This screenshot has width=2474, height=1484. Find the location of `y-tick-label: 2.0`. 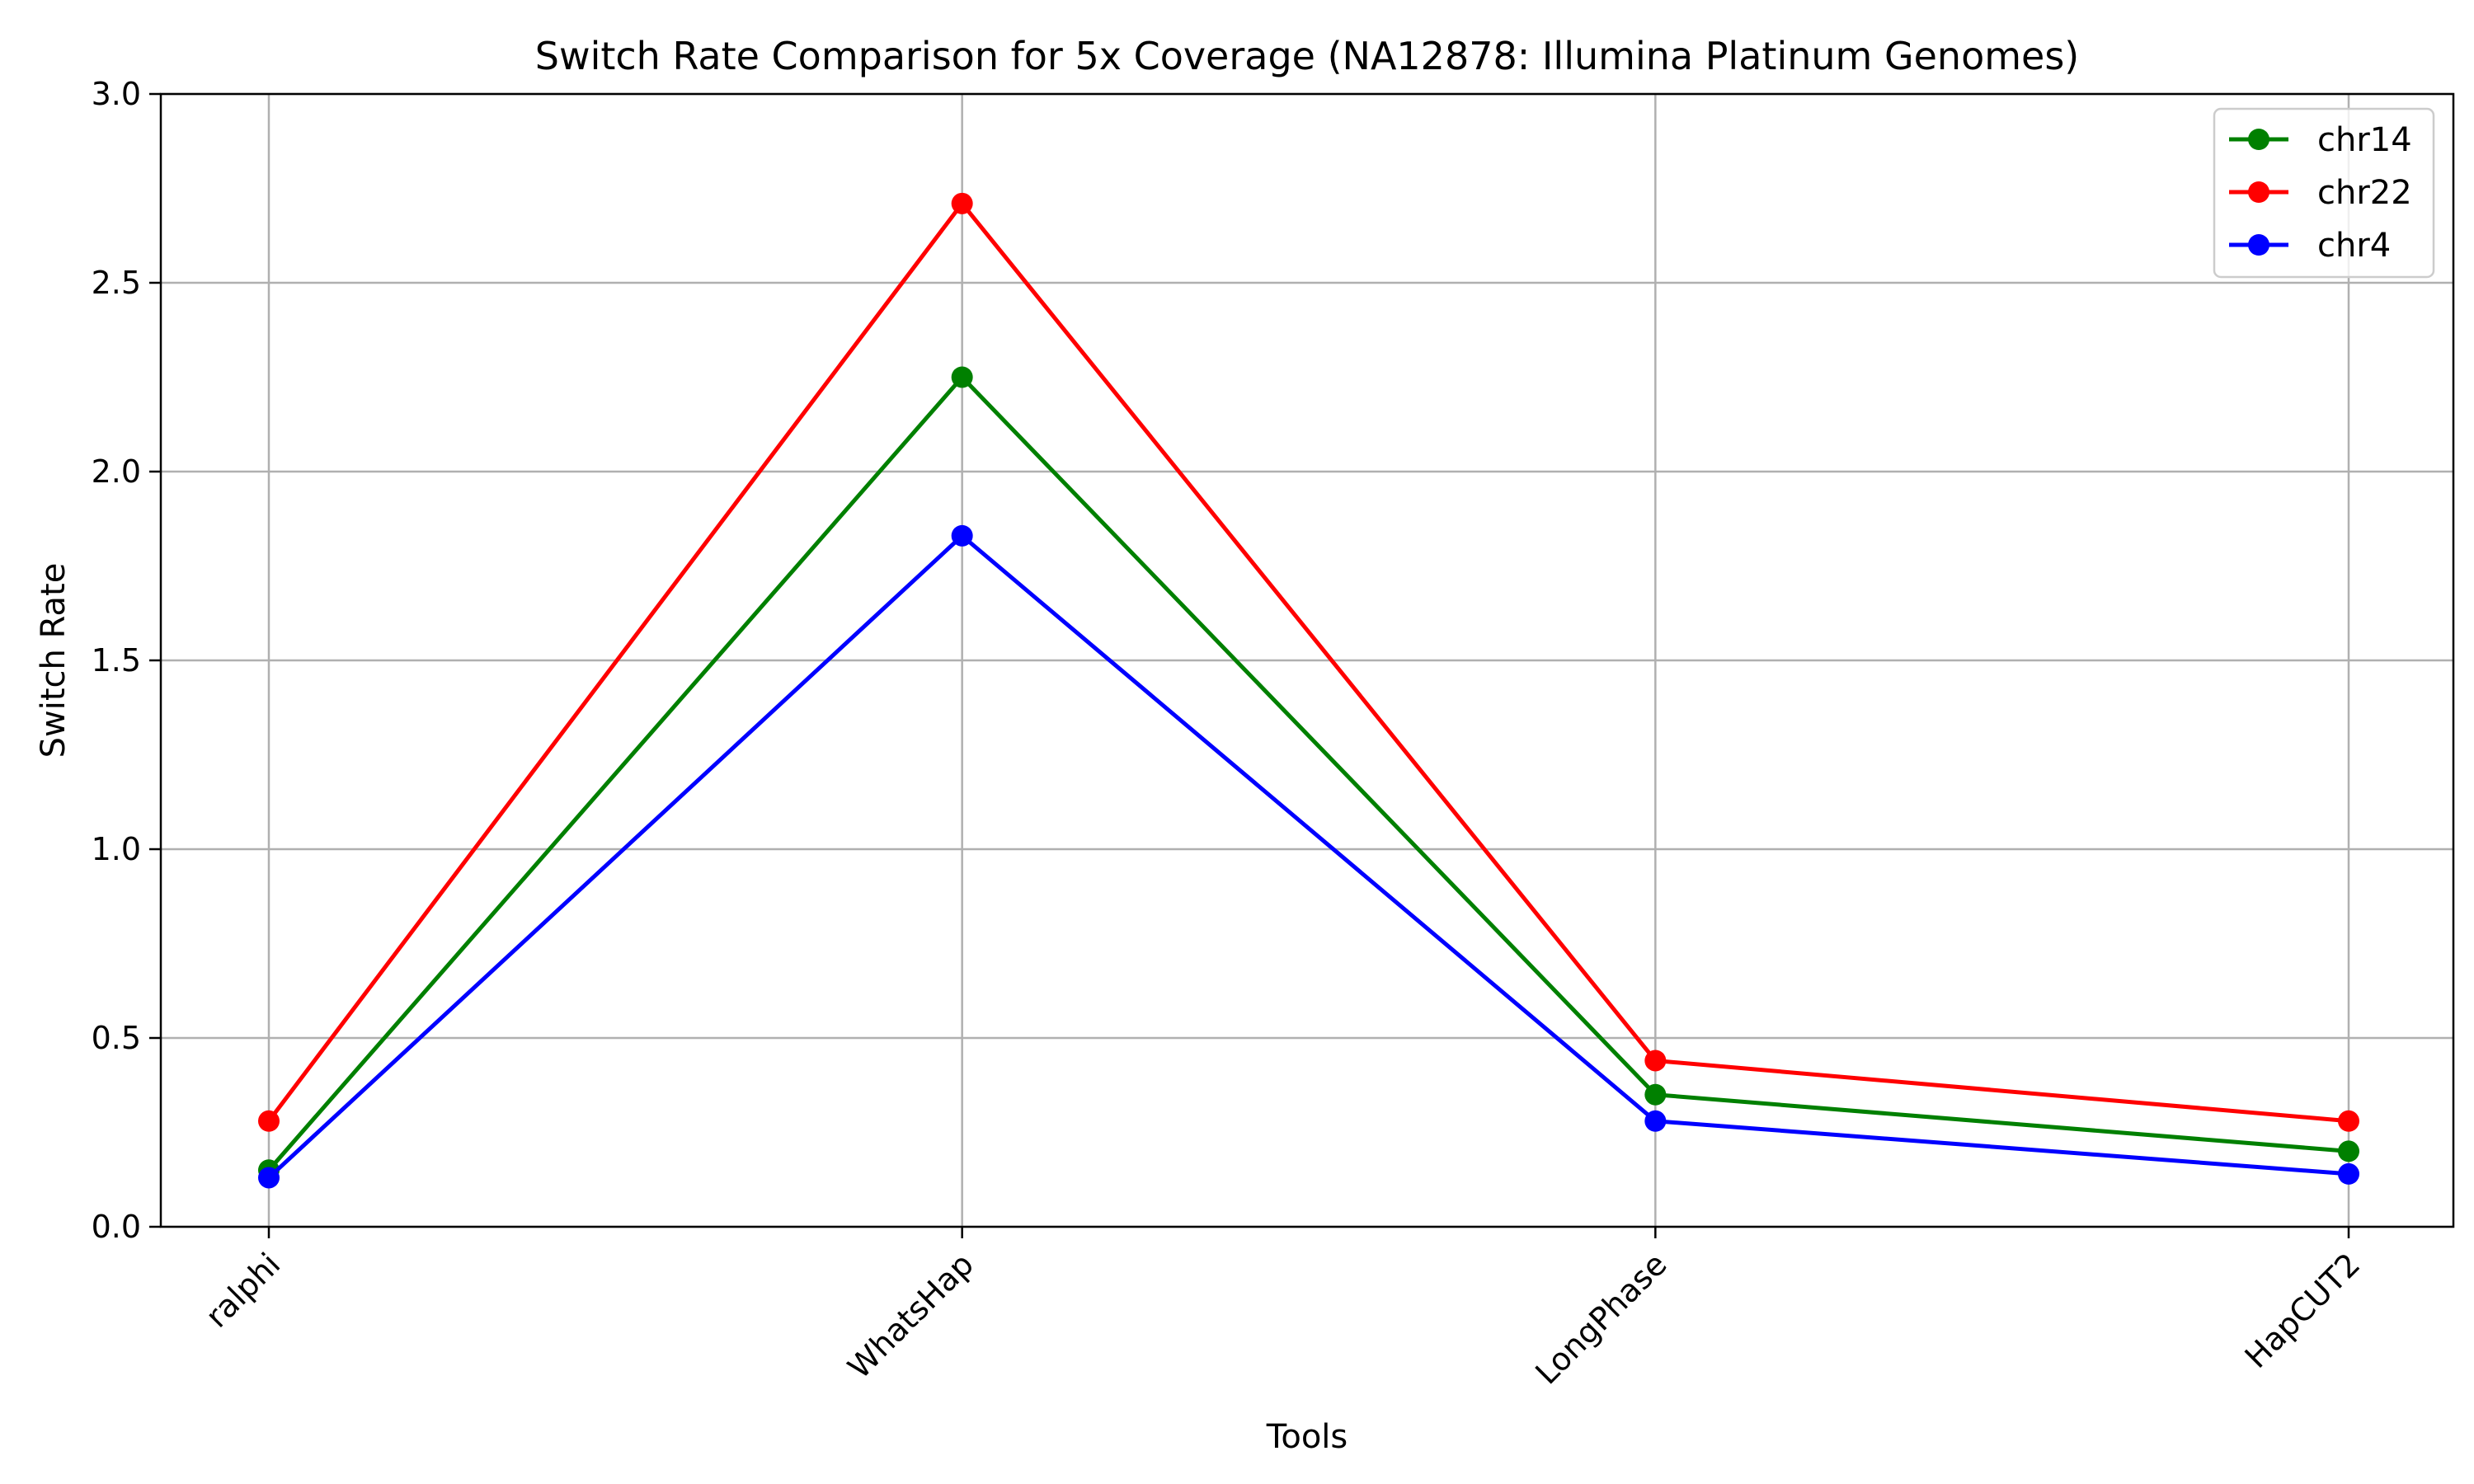

y-tick-label: 2.0 is located at coordinates (116, 472).